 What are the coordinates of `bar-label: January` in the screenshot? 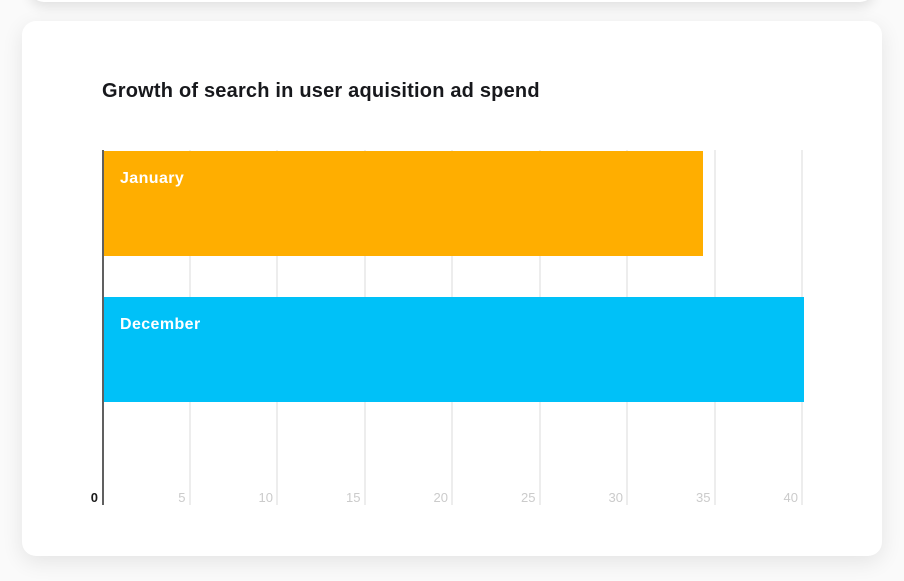 It's located at (152, 178).